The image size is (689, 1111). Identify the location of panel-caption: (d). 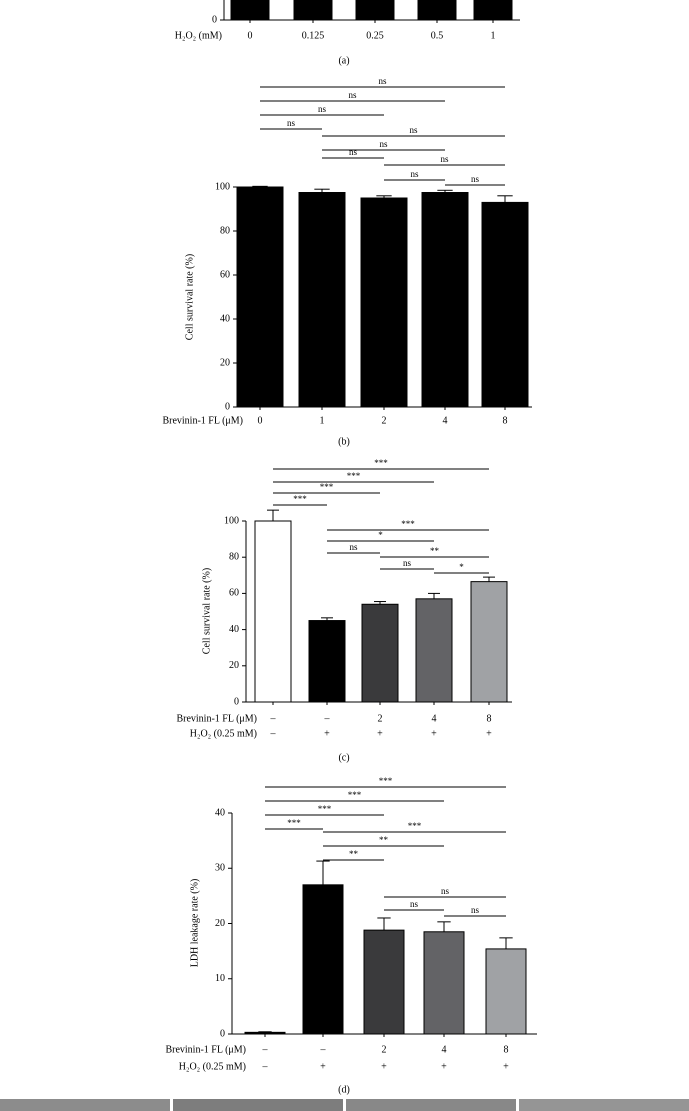
(344, 1089).